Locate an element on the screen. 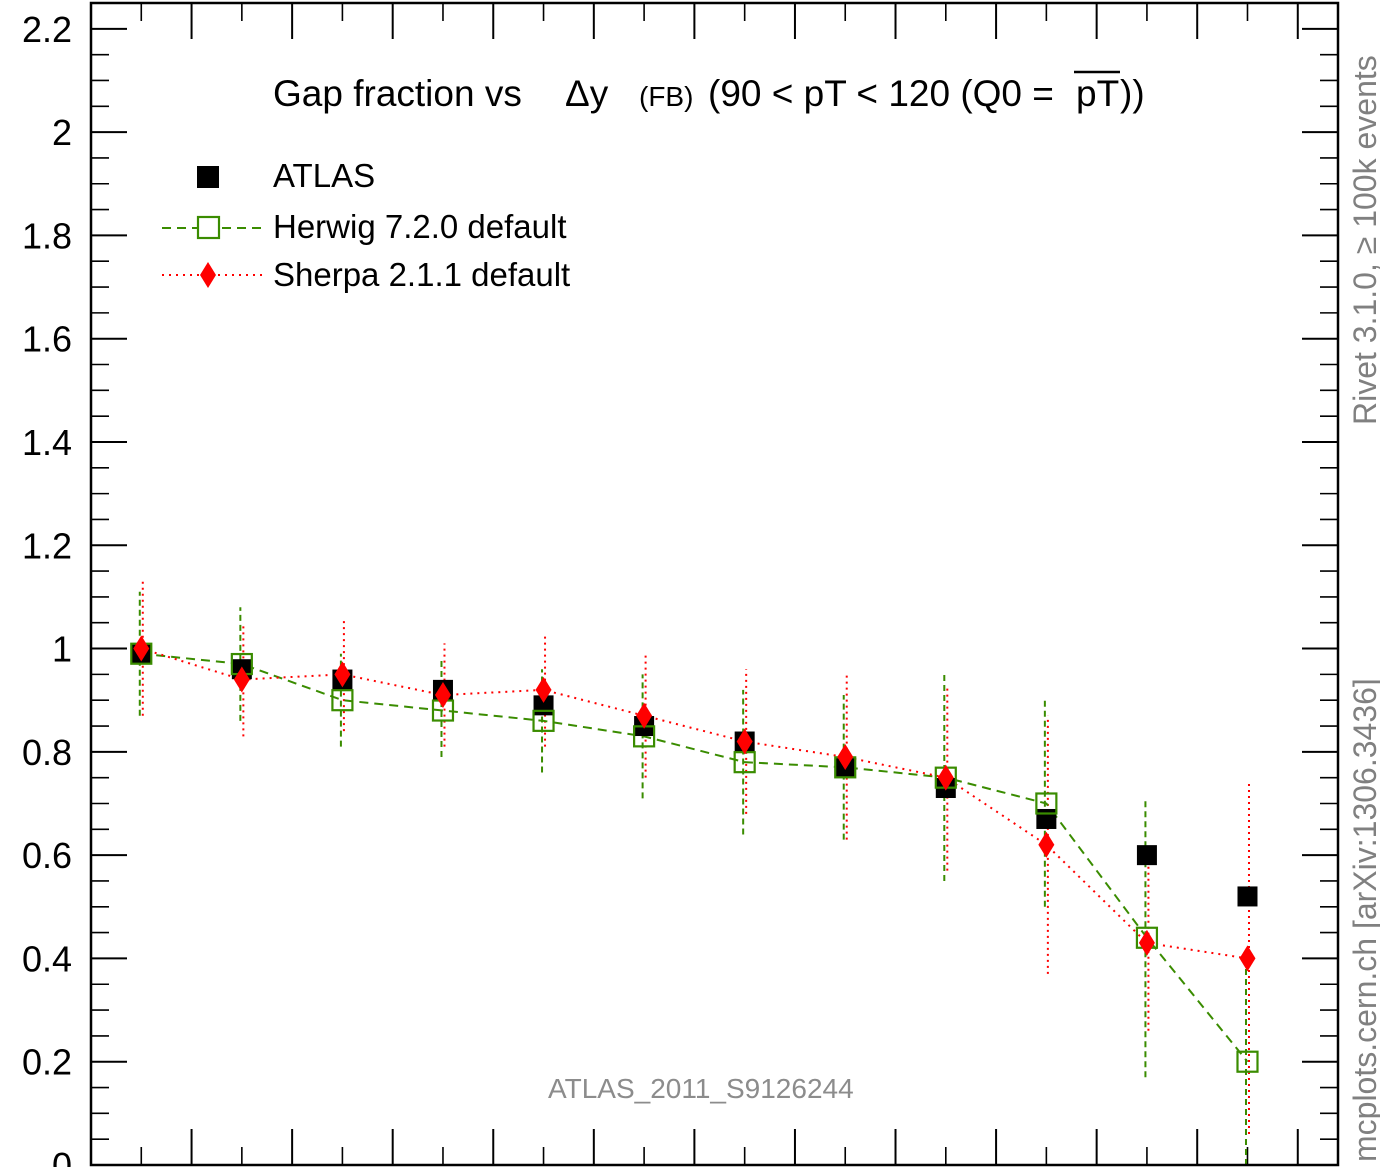 This screenshot has height=1167, width=1380. y-tick-label: 2 is located at coordinates (62, 132).